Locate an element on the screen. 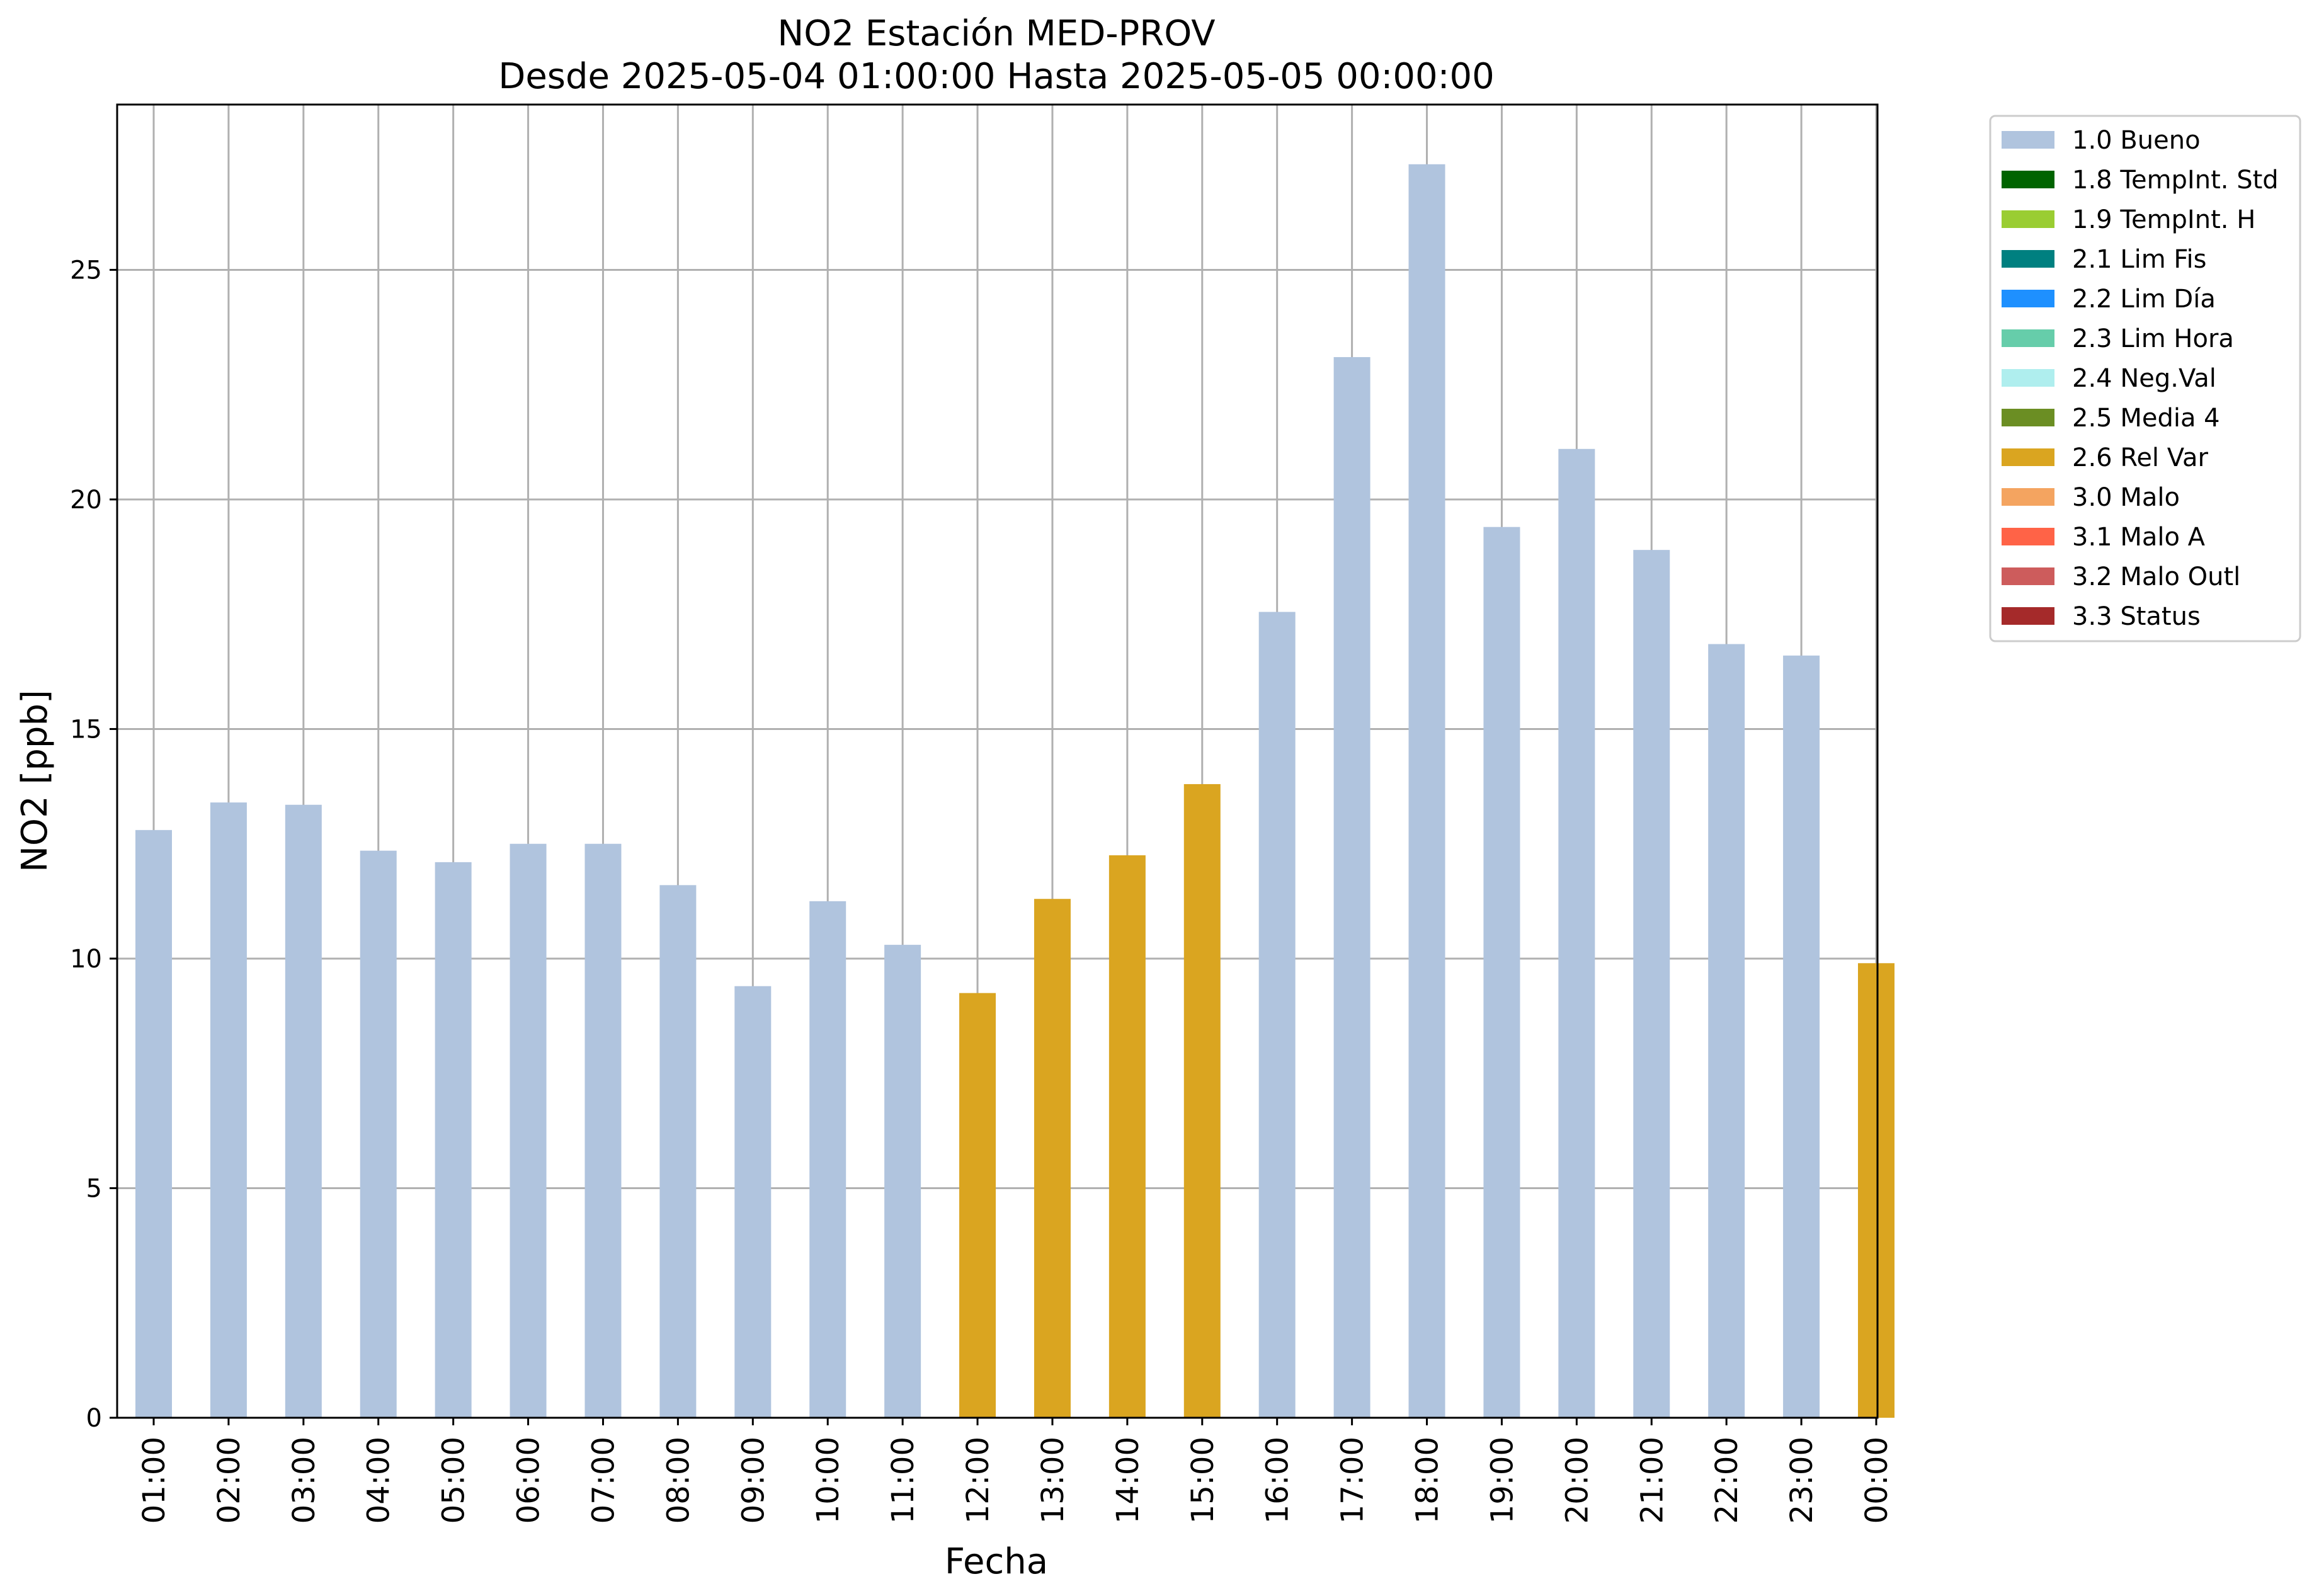 Image resolution: width=2319 pixels, height=1596 pixels. y-tick-label: 5 is located at coordinates (94, 1188).